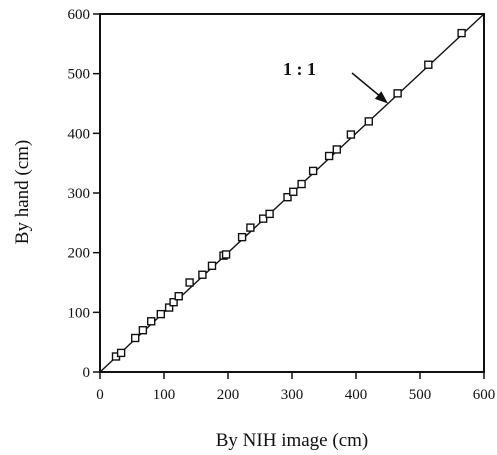 The height and width of the screenshot is (455, 497). I want to click on x-axis-title: By NIH image (cm), so click(292, 440).